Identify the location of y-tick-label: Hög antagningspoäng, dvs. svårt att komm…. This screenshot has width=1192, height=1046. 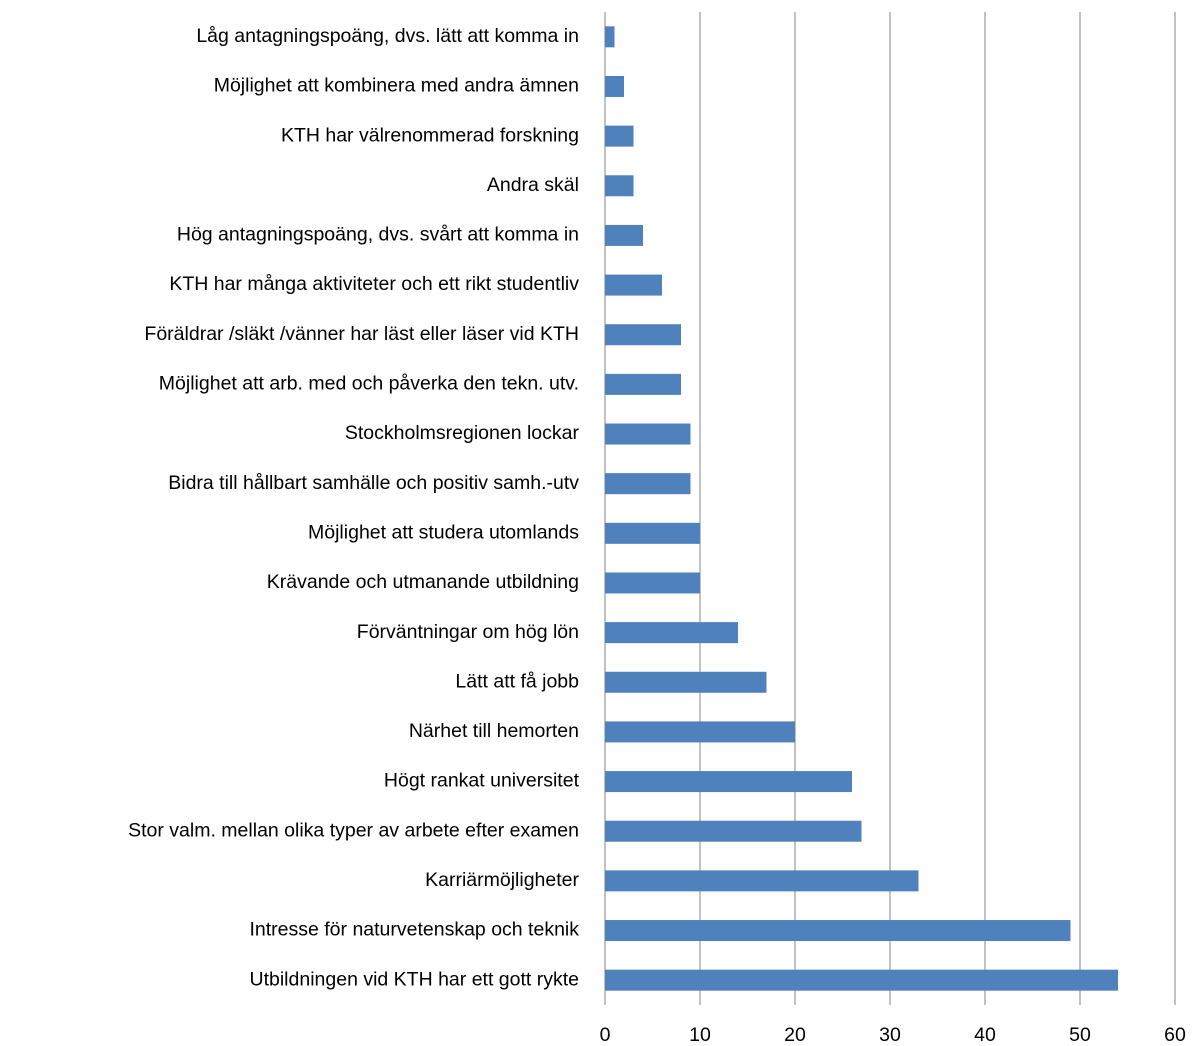
(378, 235).